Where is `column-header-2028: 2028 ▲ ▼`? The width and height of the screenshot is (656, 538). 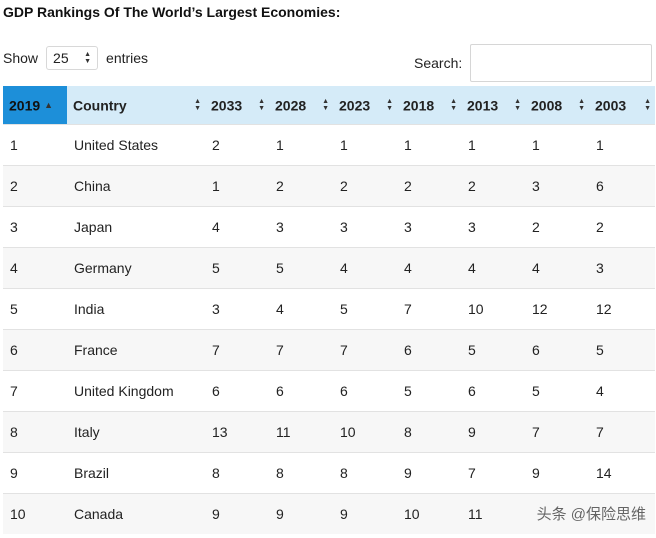 column-header-2028: 2028 ▲ ▼ is located at coordinates (301, 105).